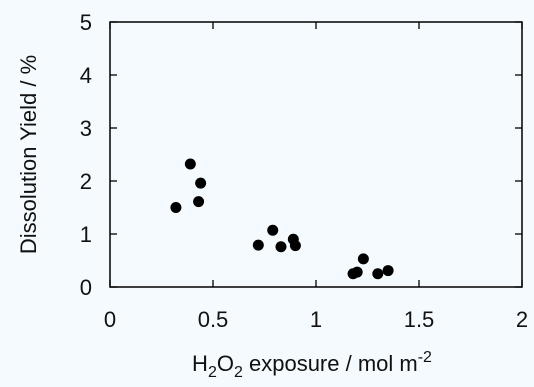 The width and height of the screenshot is (534, 387). Describe the element at coordinates (330, 363) in the screenshot. I see `x-axis-title-rest: exposure / mol m` at that location.